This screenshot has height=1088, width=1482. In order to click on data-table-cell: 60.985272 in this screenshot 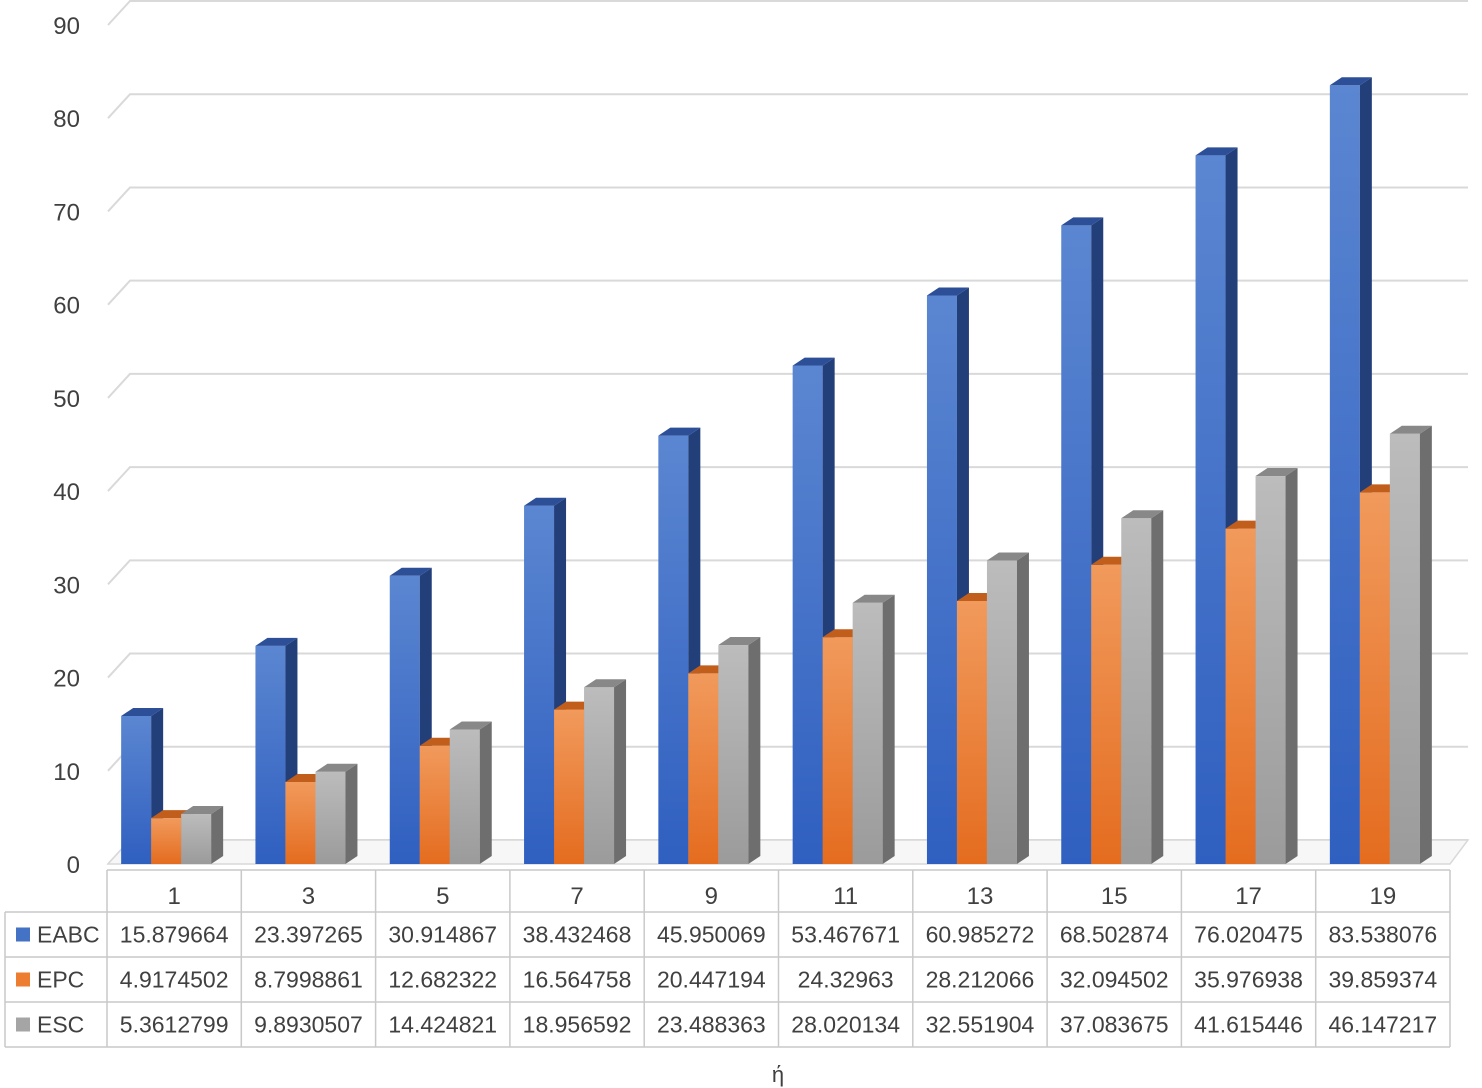, I will do `click(980, 935)`.